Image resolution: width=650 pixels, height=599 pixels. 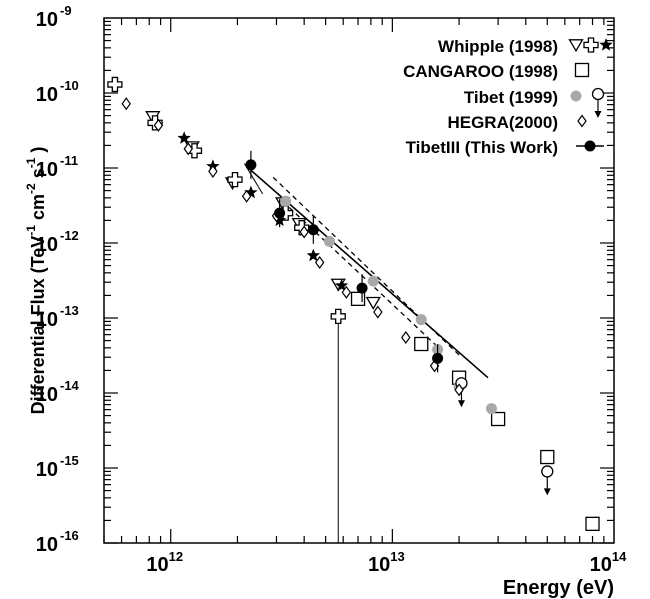 I want to click on y-tick-exponent: -16, so click(x=69, y=535).